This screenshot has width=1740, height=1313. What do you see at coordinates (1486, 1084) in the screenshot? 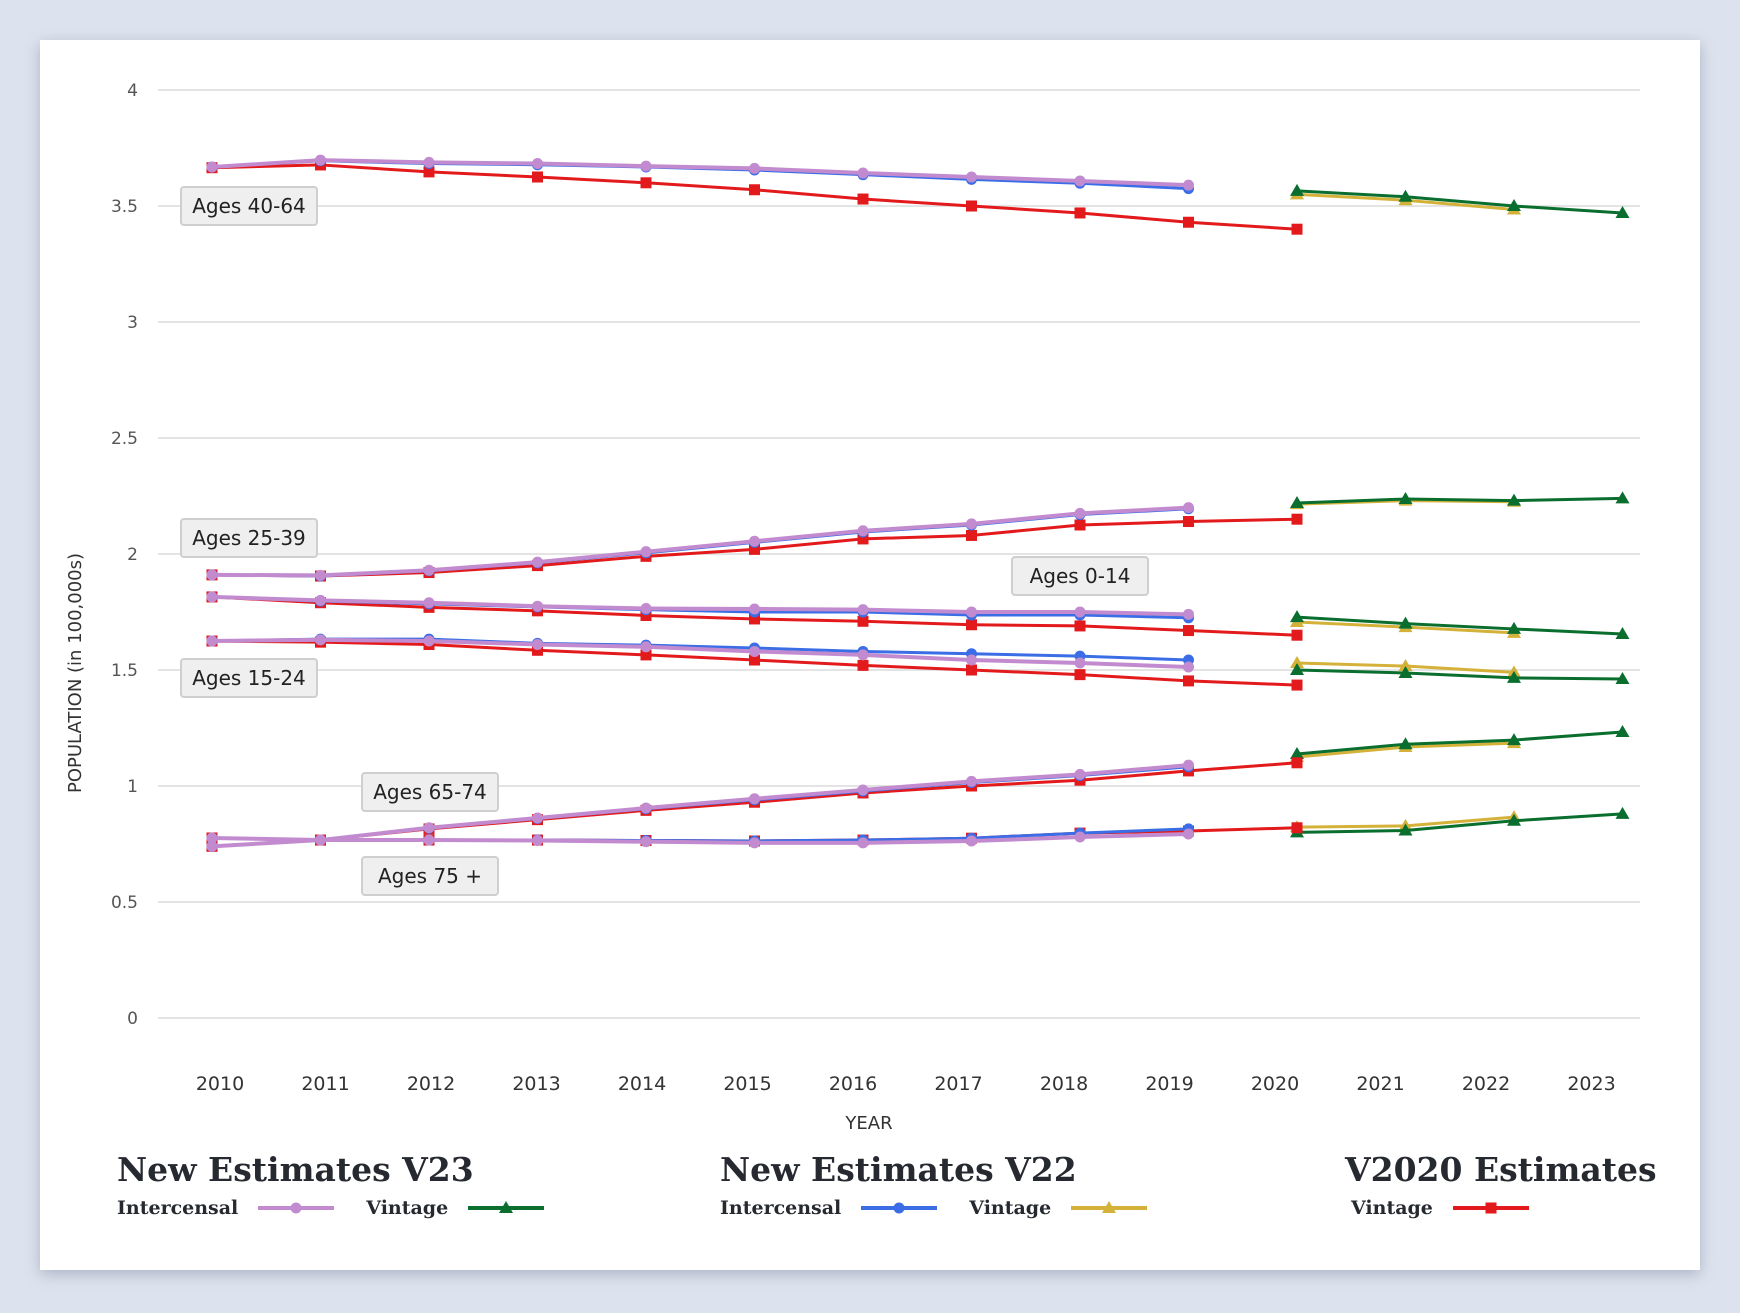
I see `x-tick-label: 2022` at bounding box center [1486, 1084].